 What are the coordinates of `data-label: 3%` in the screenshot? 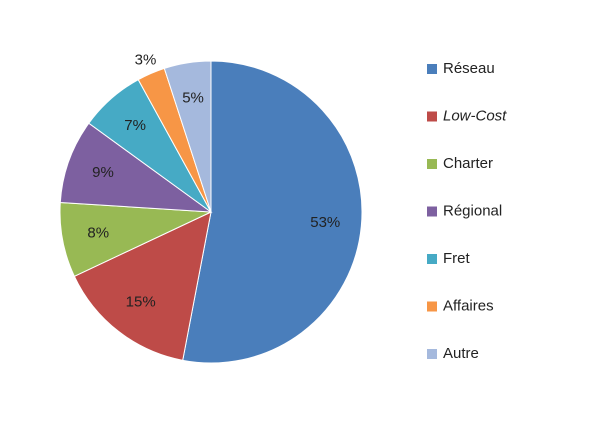 It's located at (146, 60).